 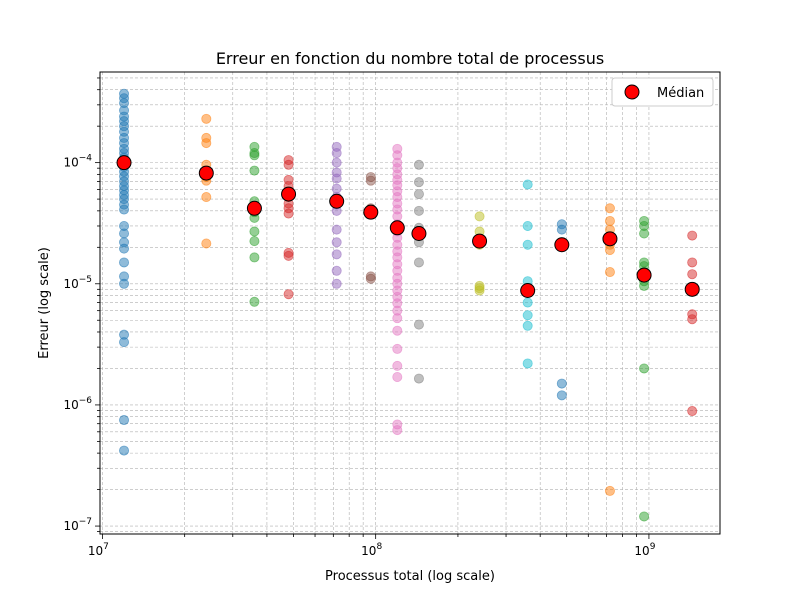 I want to click on legend-box, so click(x=662, y=92).